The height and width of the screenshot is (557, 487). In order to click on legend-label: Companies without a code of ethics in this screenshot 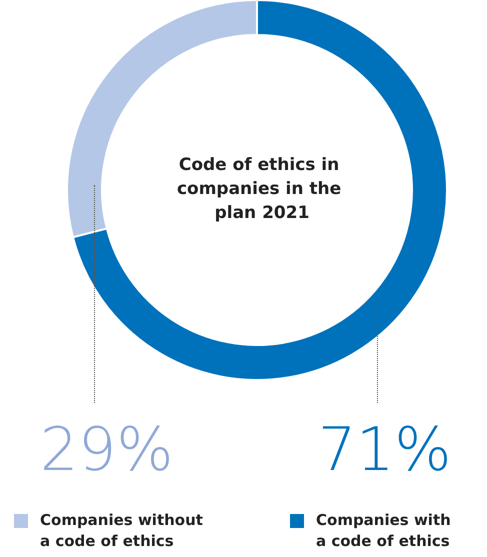, I will do `click(122, 531)`.